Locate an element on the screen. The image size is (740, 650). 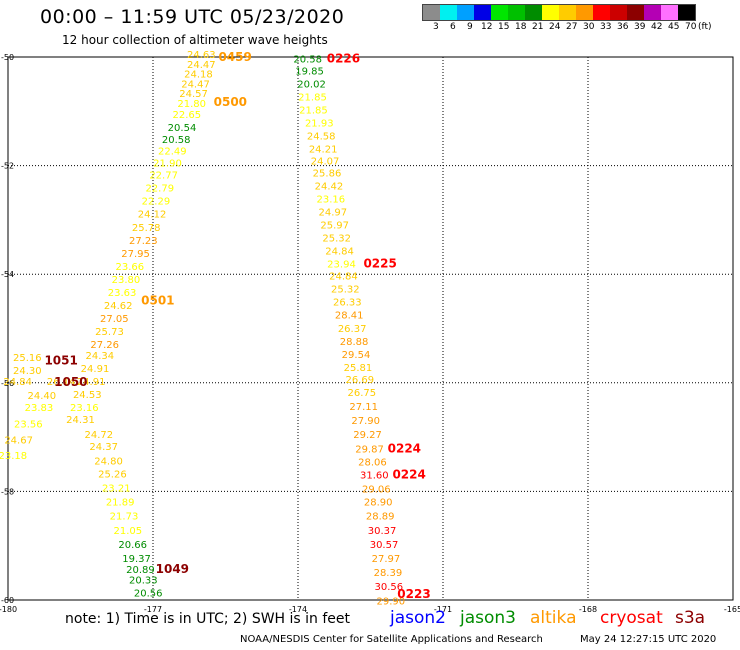
wave-height-label: 20.02 is located at coordinates (311, 84).